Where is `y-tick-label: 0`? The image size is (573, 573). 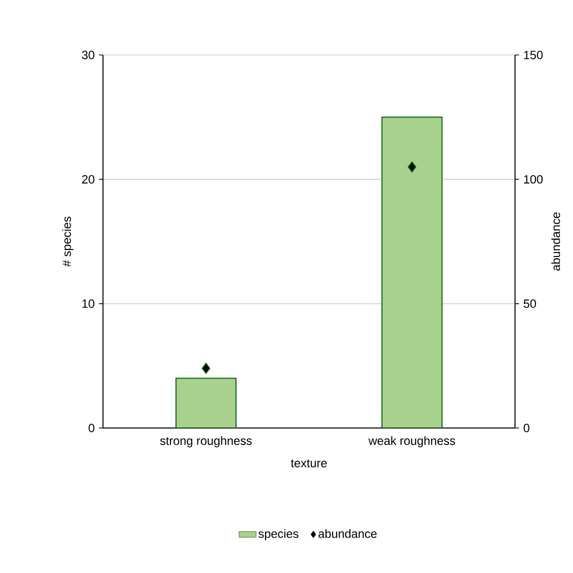
y-tick-label: 0 is located at coordinates (91, 428).